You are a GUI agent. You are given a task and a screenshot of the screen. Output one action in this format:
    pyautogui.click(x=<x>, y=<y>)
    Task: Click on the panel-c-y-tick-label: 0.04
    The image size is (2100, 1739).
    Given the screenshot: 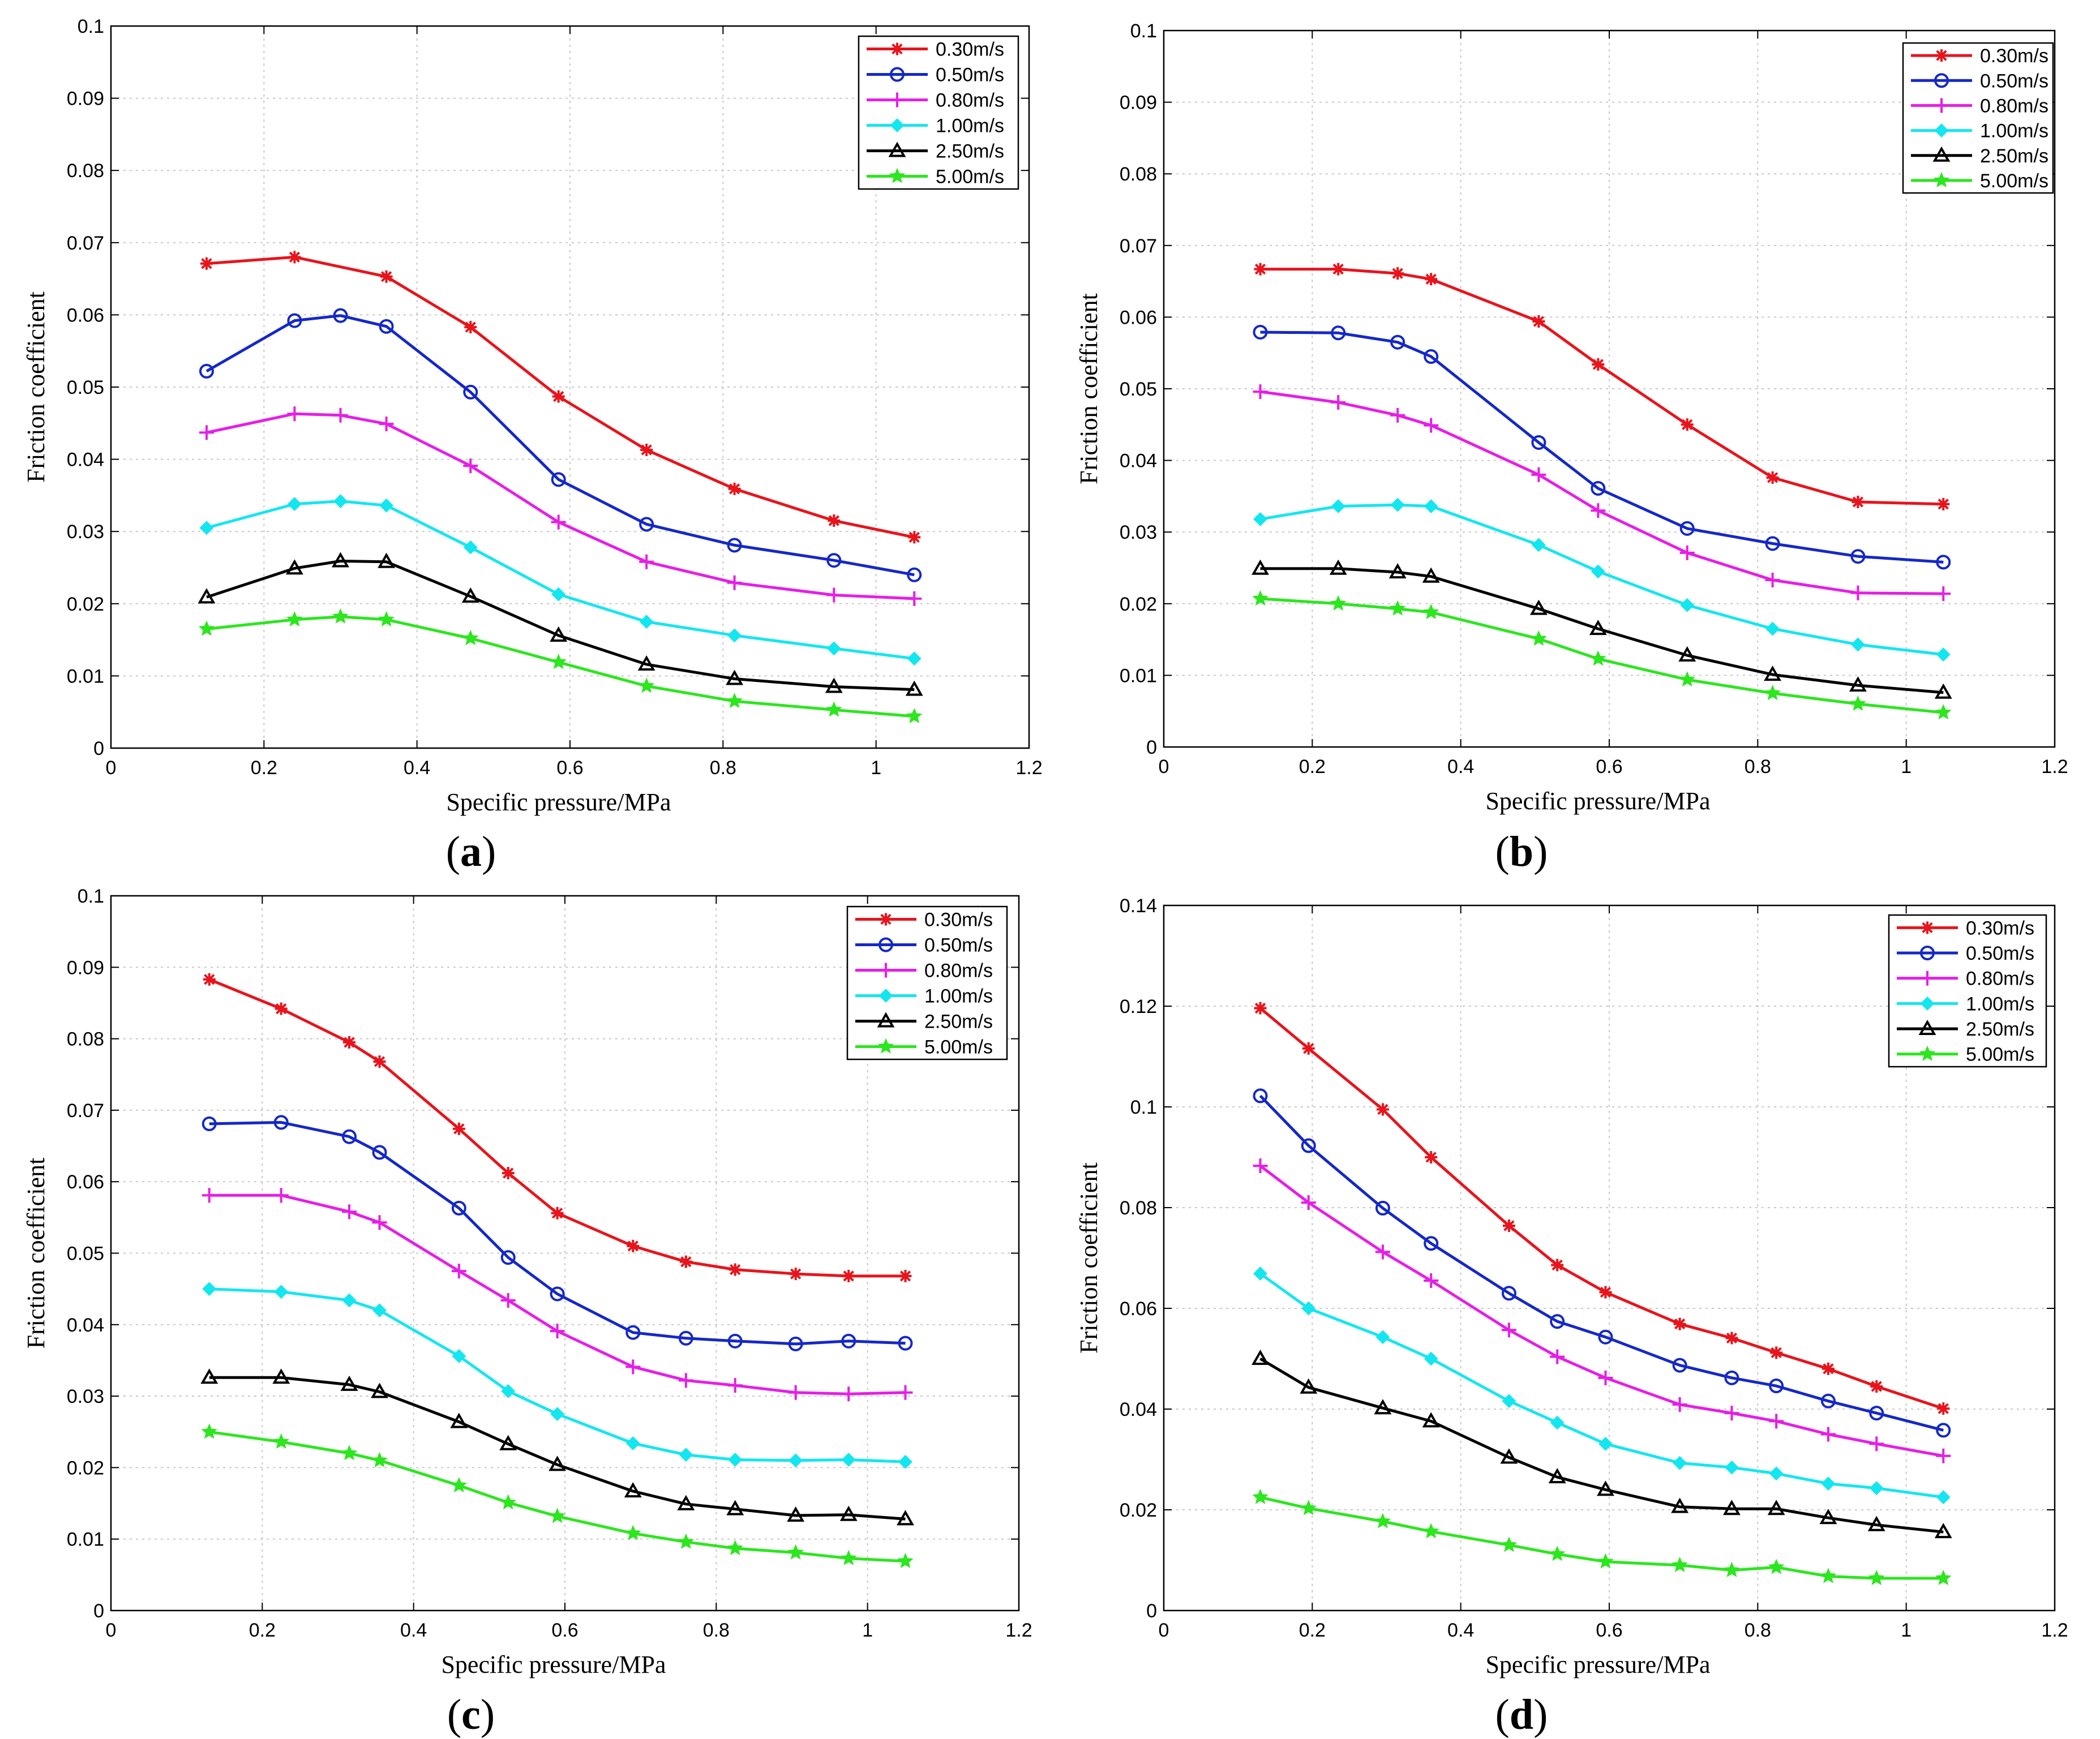 What is the action you would take?
    pyautogui.click(x=85, y=1325)
    